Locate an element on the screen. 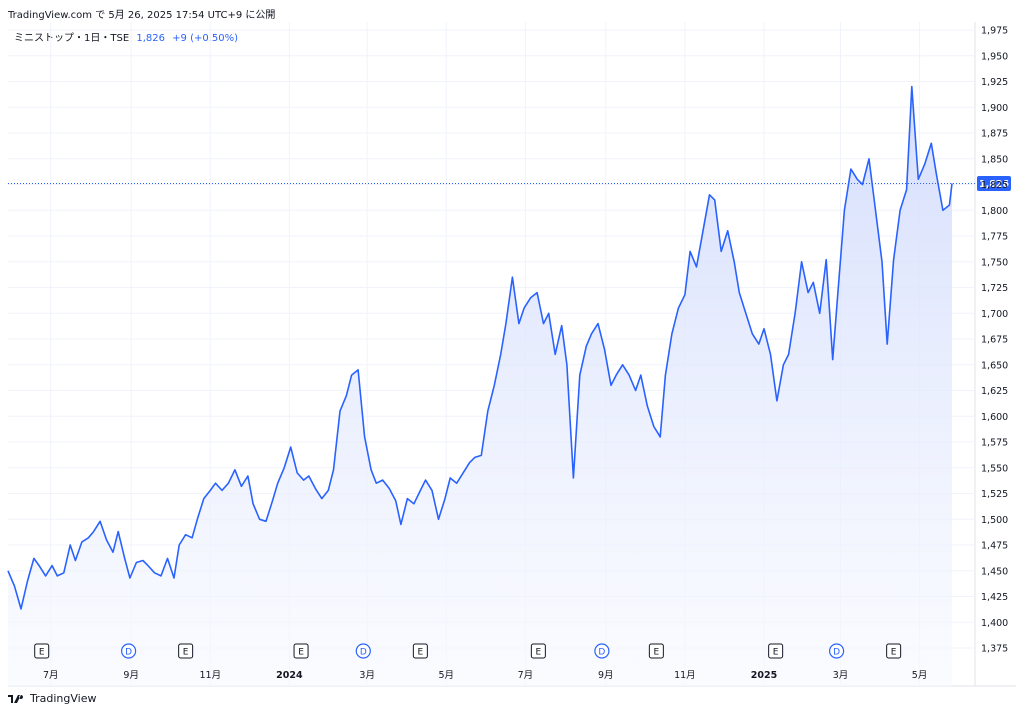 The image size is (1024, 715). price-tick-label: 1,950 is located at coordinates (994, 56).